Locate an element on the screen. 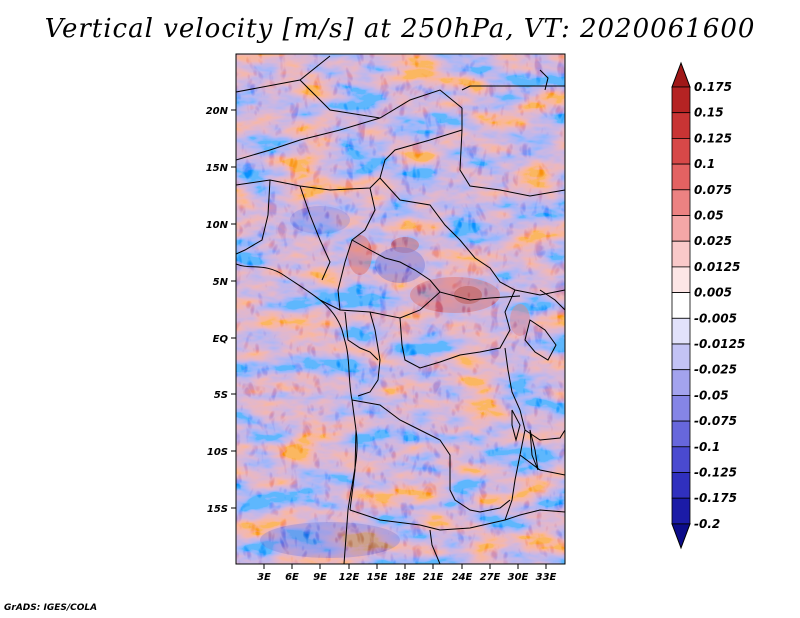 The image size is (800, 618). lat-label-20n: 20N is located at coordinates (217, 111).